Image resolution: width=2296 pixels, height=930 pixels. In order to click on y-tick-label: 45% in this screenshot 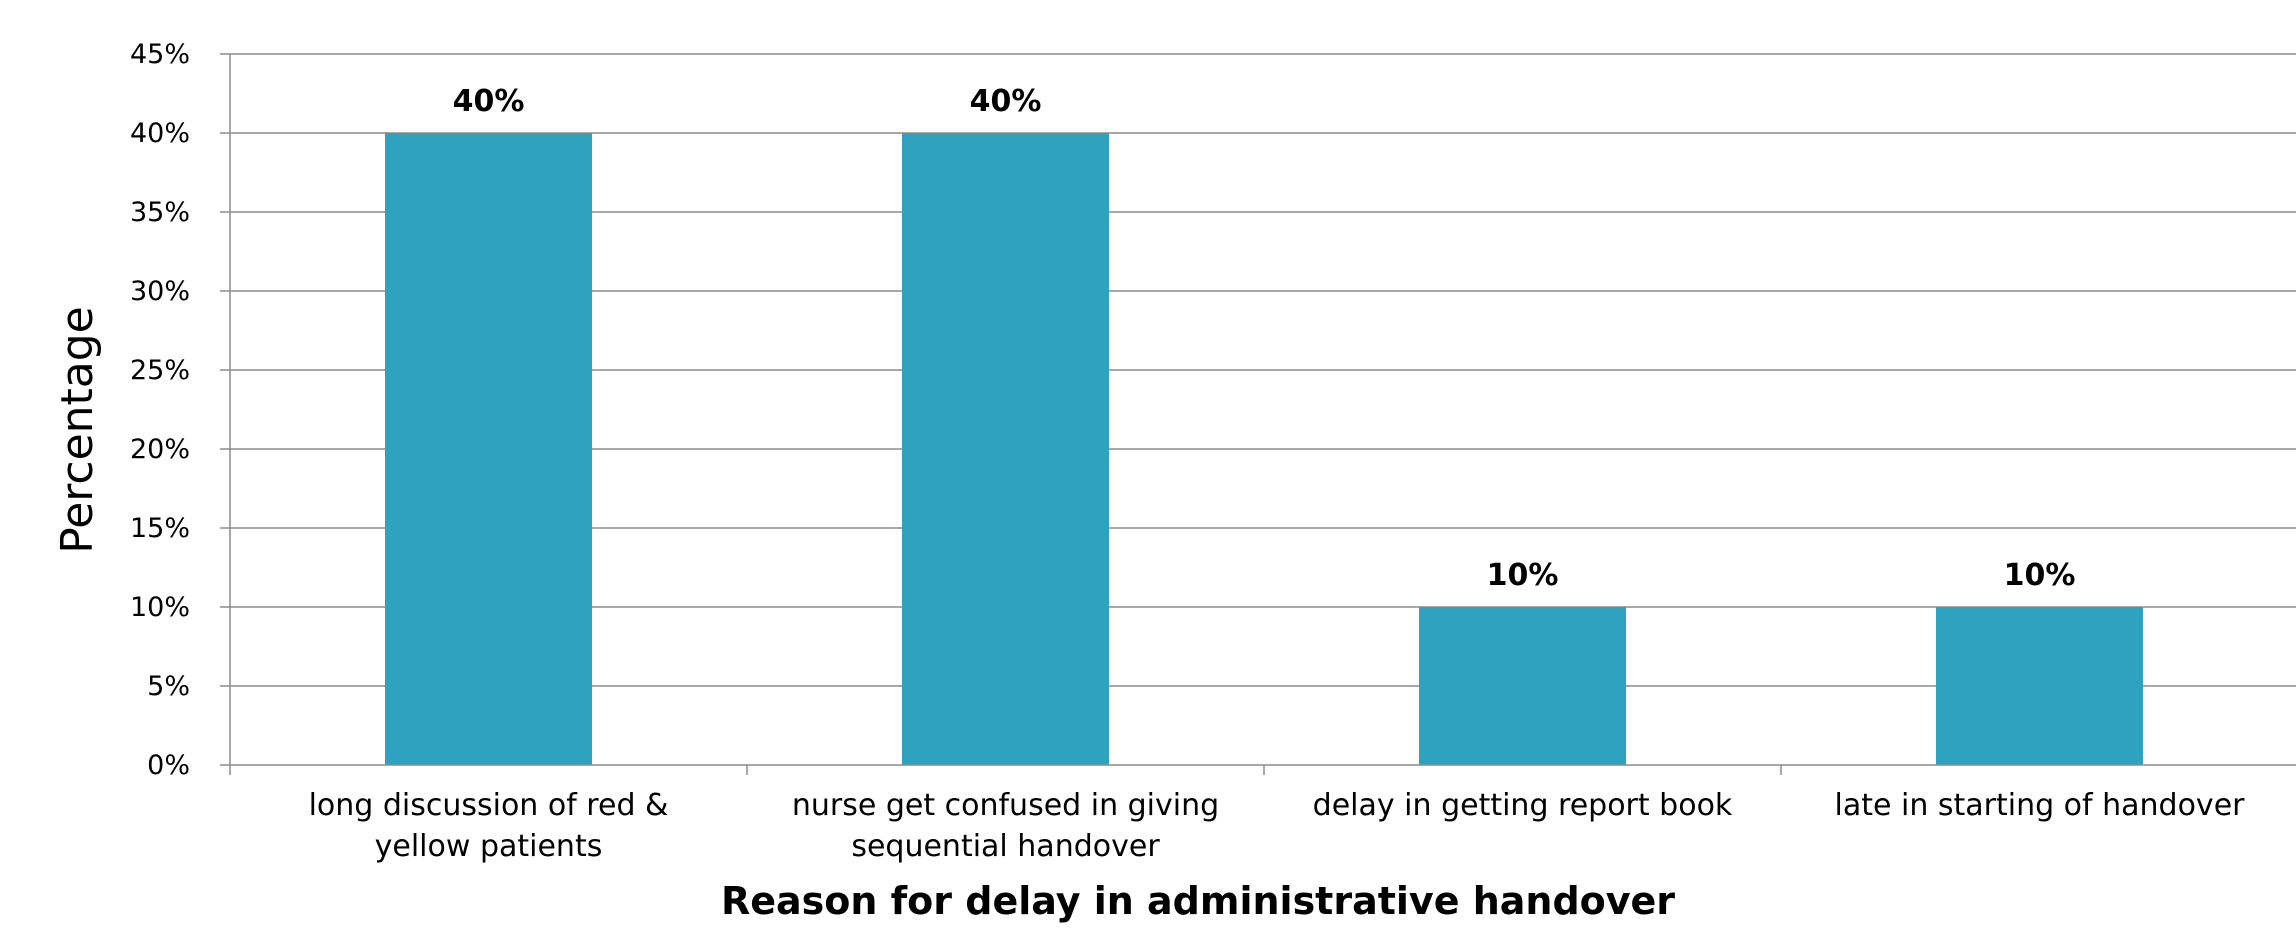, I will do `click(160, 54)`.